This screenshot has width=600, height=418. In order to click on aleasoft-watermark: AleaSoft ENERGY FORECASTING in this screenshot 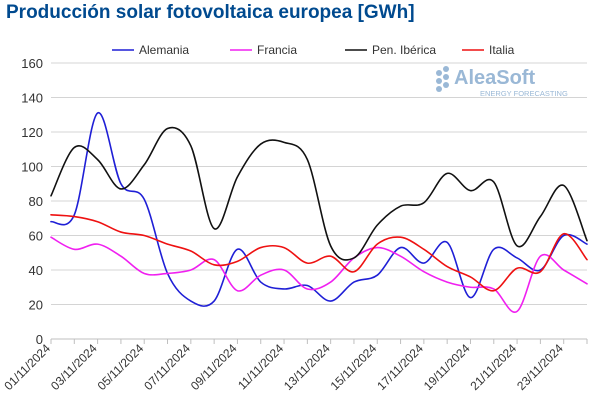, I will do `click(502, 82)`.